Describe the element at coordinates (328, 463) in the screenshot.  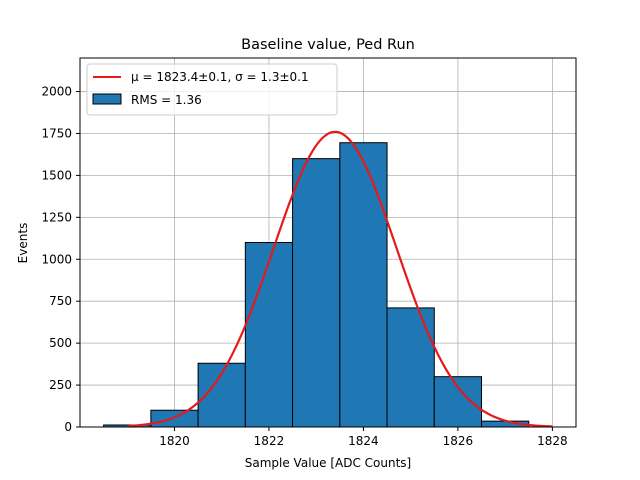
I see `x-axis-label: Sample Value [ADC Counts]` at that location.